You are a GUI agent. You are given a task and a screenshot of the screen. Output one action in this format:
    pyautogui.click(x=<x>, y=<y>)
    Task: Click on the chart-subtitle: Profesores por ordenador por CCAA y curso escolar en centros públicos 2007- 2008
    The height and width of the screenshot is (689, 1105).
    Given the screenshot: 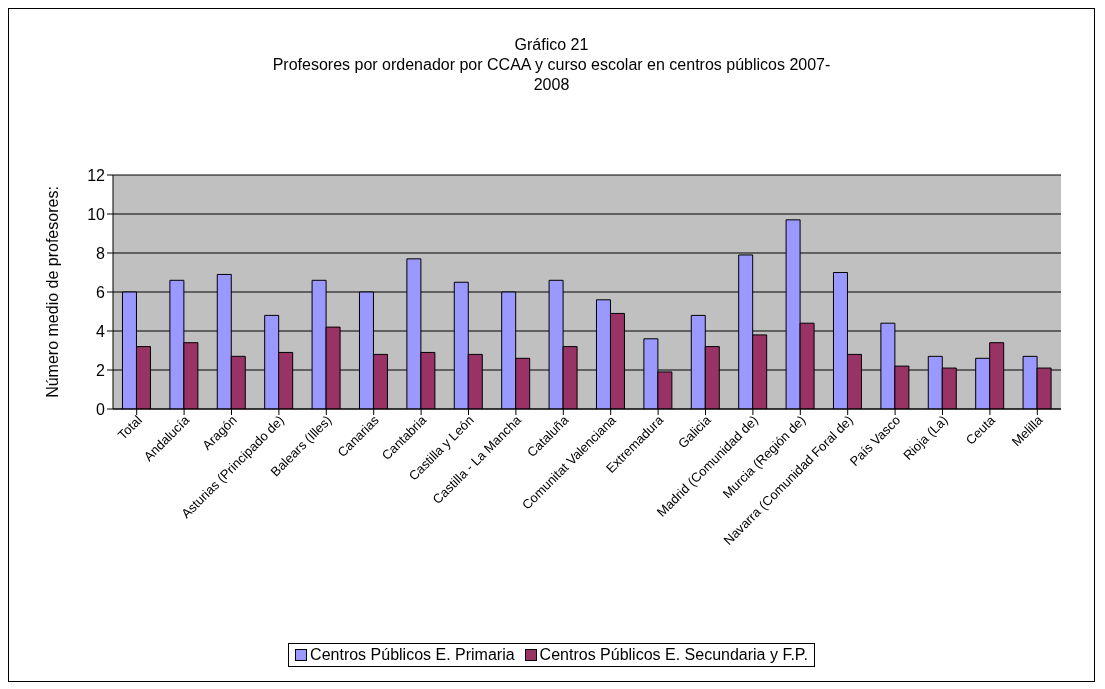 What is the action you would take?
    pyautogui.click(x=551, y=75)
    